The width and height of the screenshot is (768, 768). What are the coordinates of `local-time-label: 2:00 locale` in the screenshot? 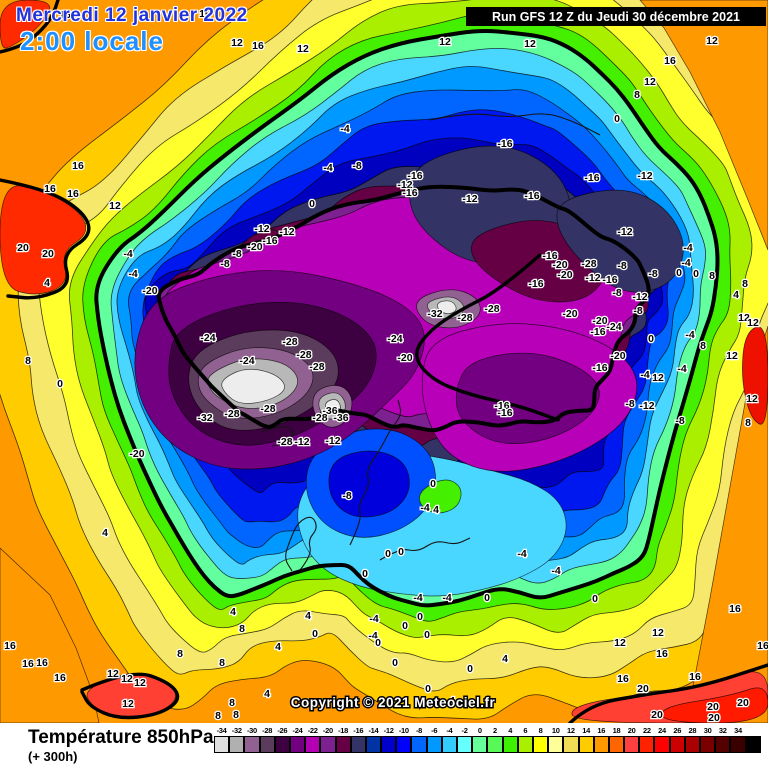 It's located at (92, 41).